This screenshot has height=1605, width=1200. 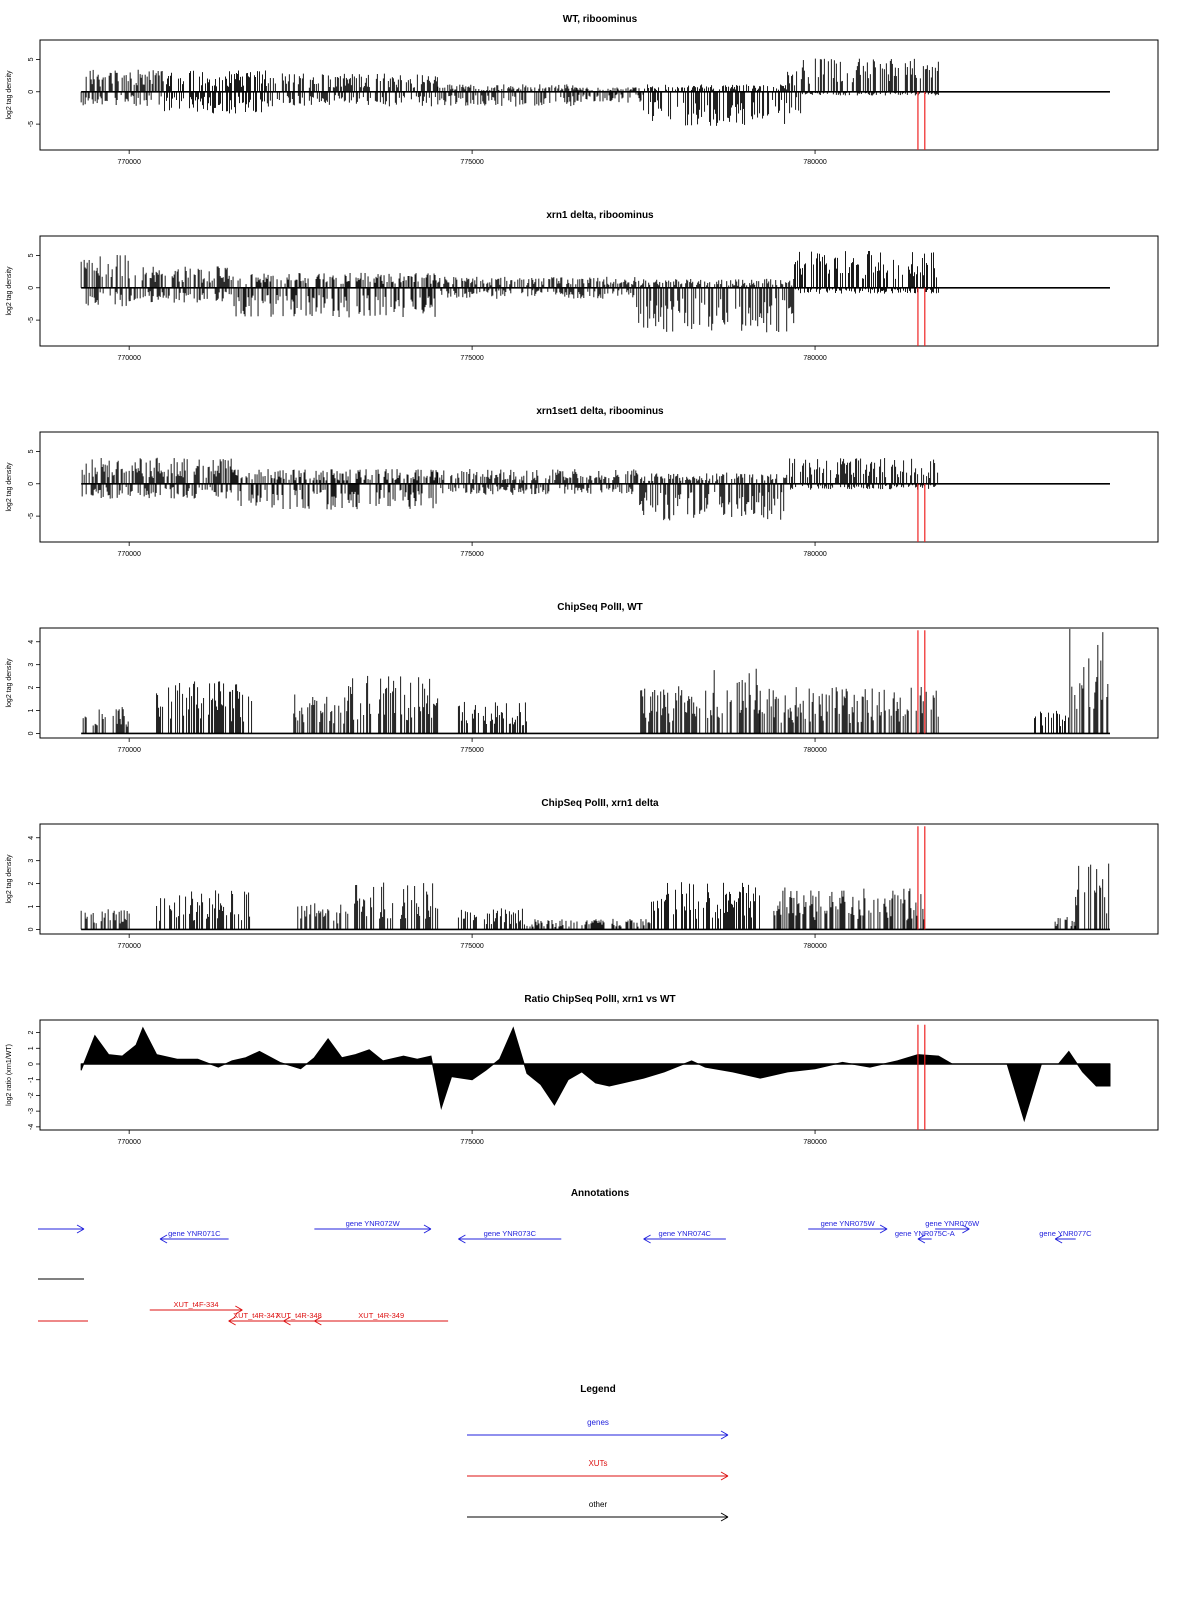 I want to click on legend-arrow-other, so click(x=598, y=1517).